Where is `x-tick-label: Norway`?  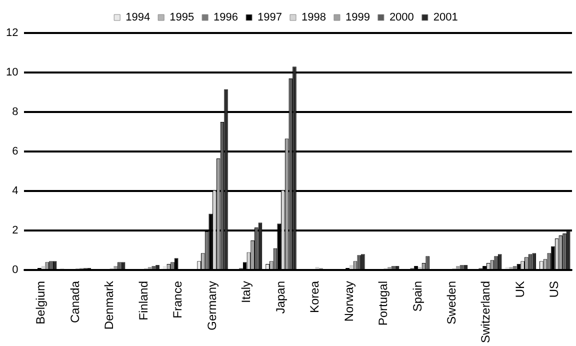
x-tick-label: Norway is located at coordinates (349, 301).